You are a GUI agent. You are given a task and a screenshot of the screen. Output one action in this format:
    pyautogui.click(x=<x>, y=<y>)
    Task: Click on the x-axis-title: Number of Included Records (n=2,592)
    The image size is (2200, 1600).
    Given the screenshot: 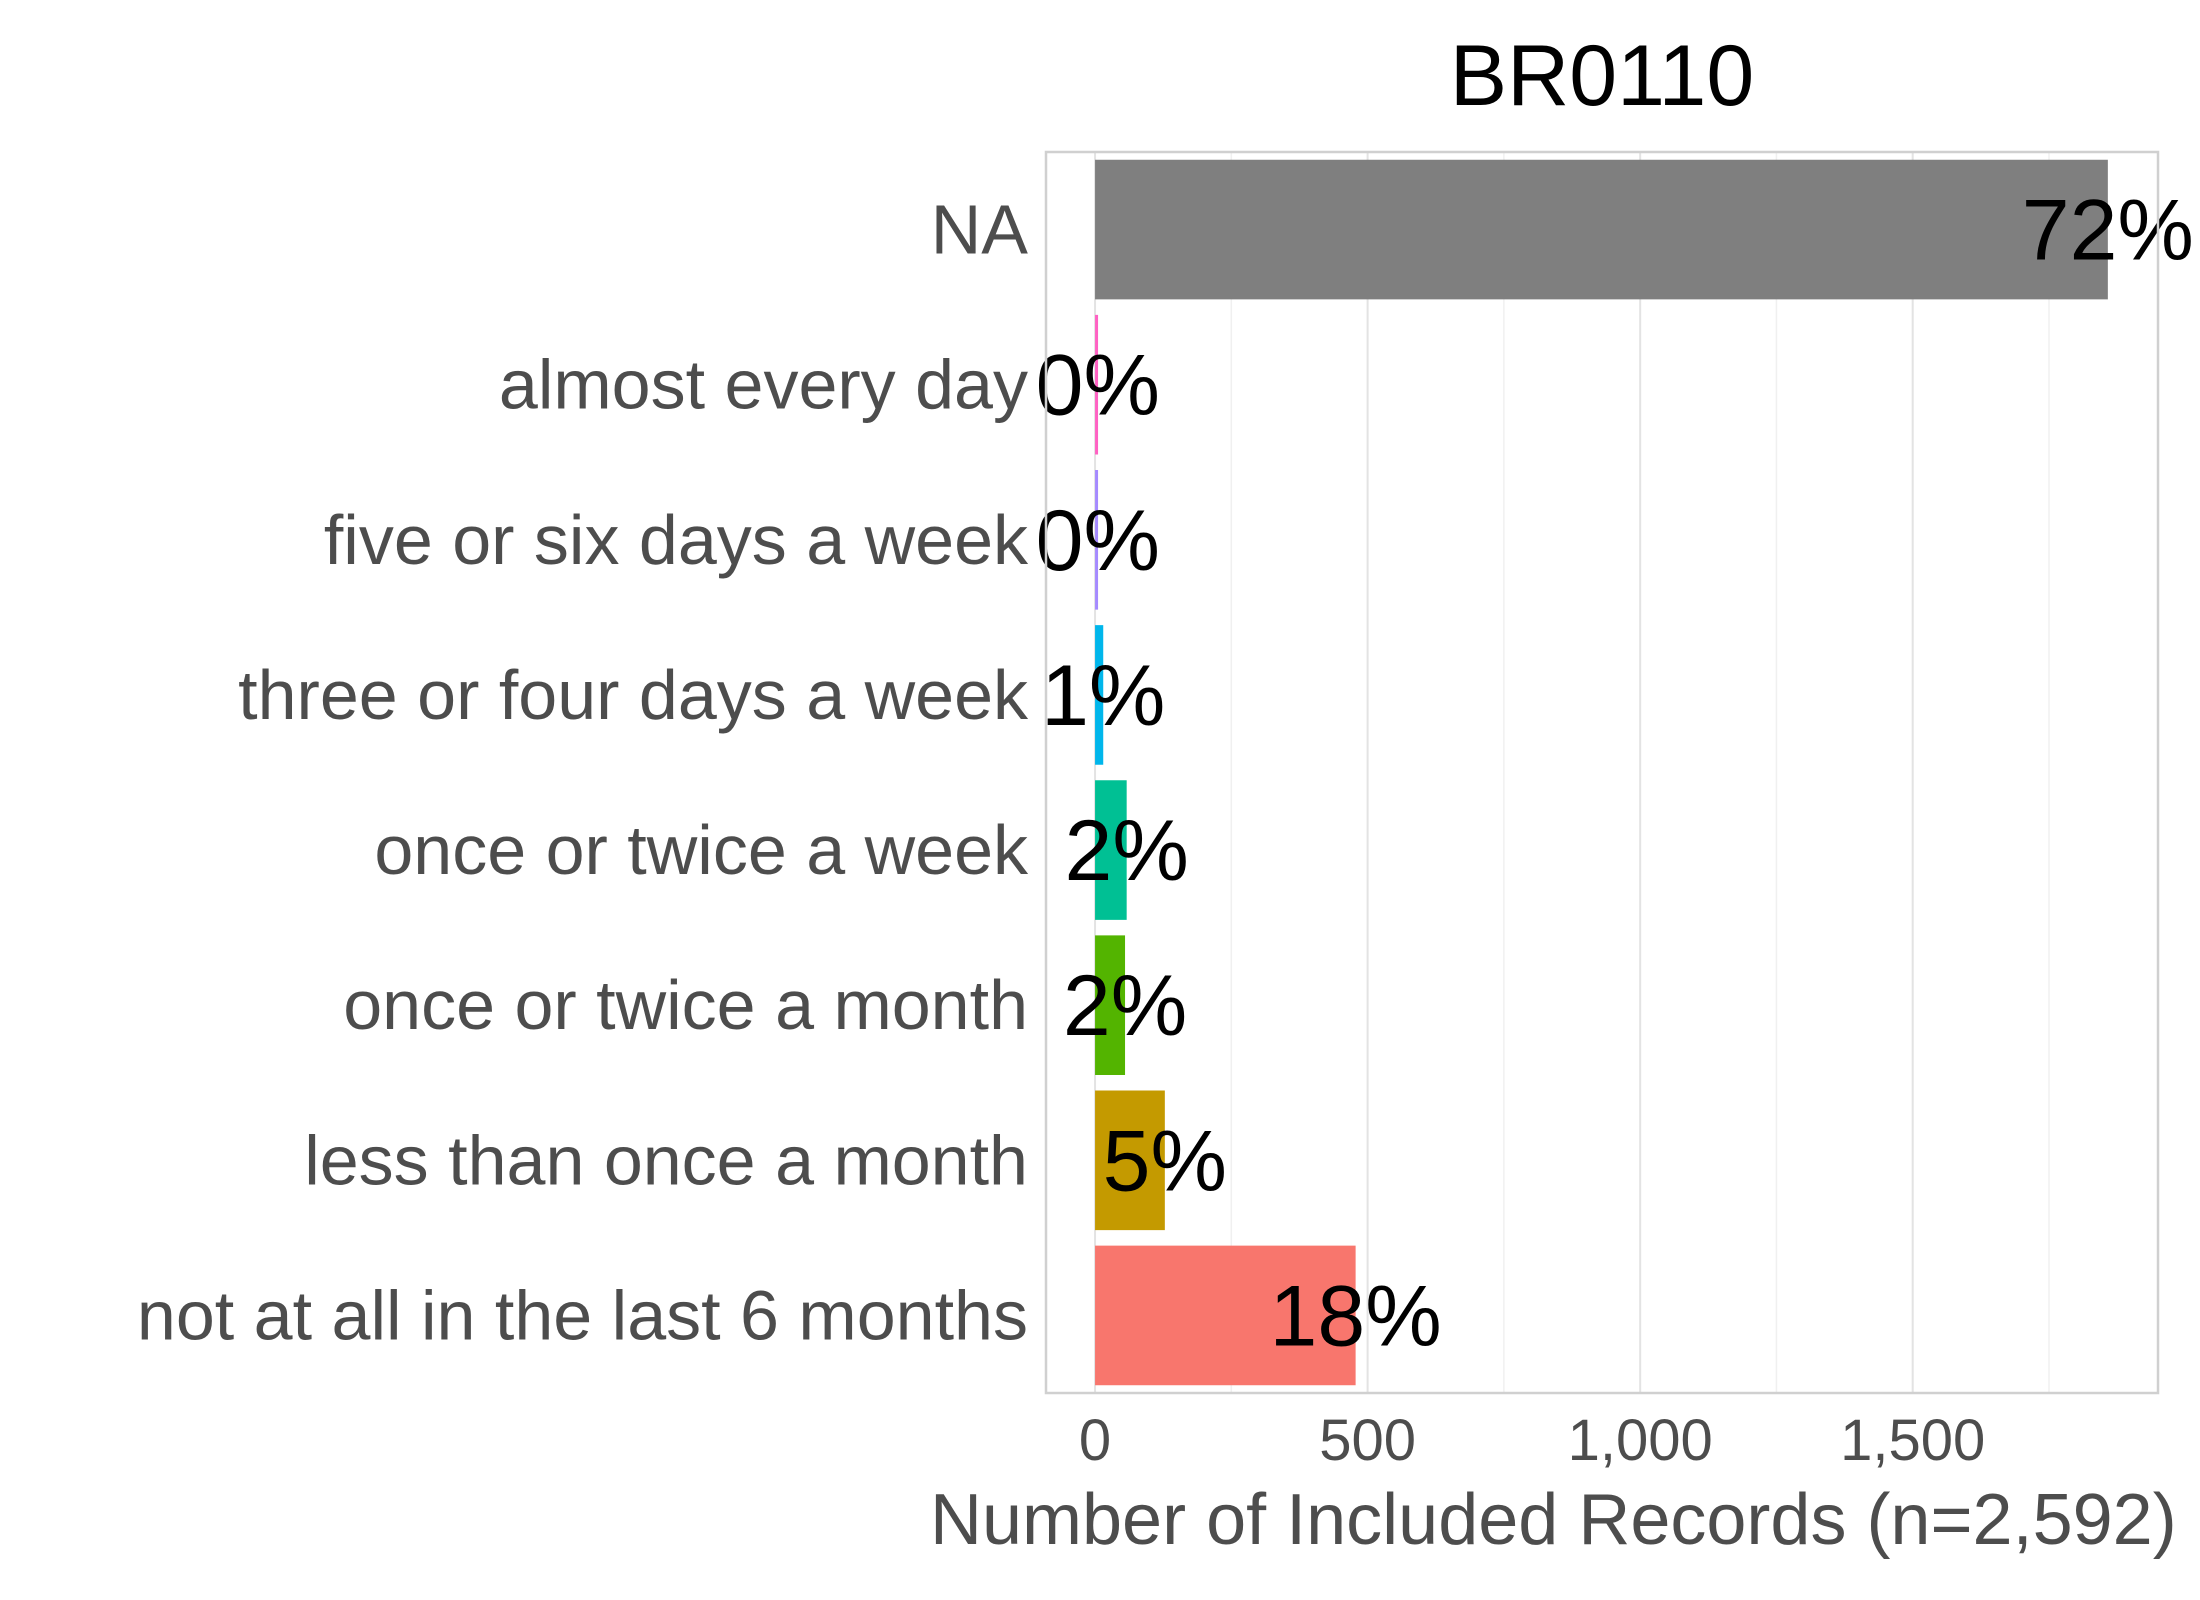 What is the action you would take?
    pyautogui.click(x=1553, y=1520)
    